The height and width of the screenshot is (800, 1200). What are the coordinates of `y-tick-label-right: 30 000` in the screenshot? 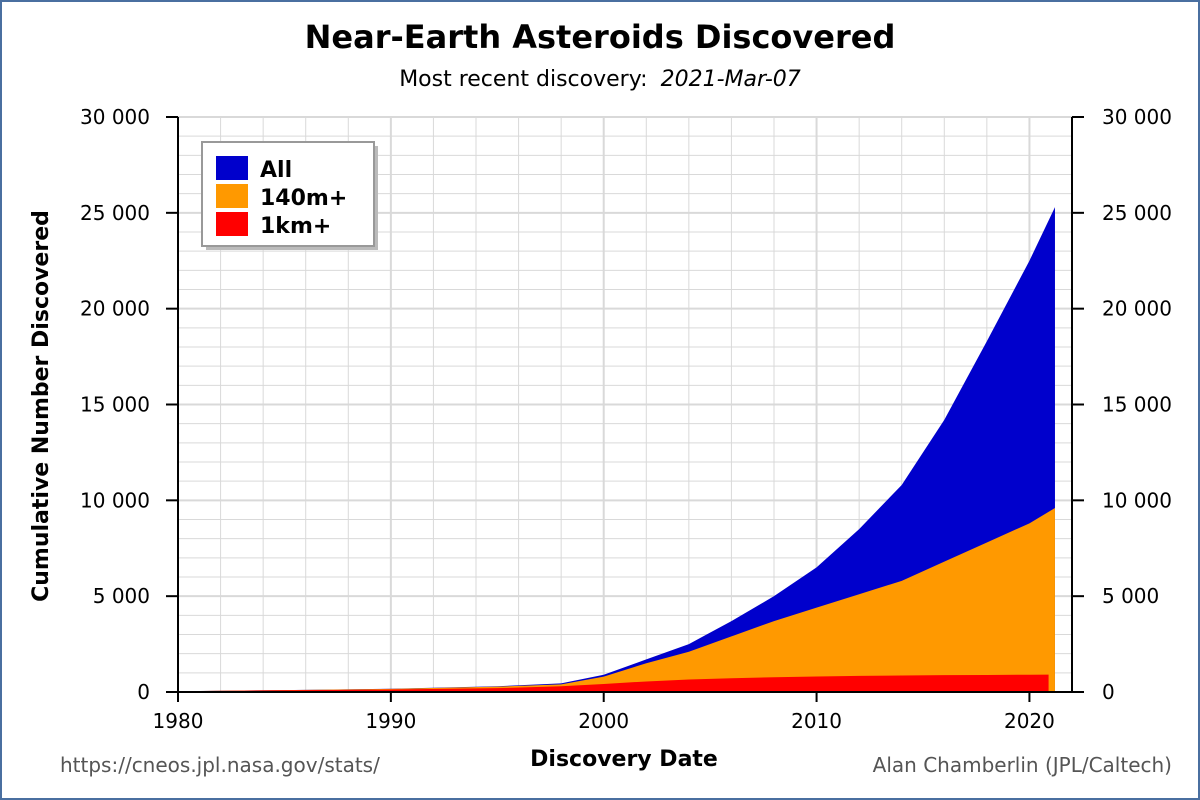 It's located at (1137, 117).